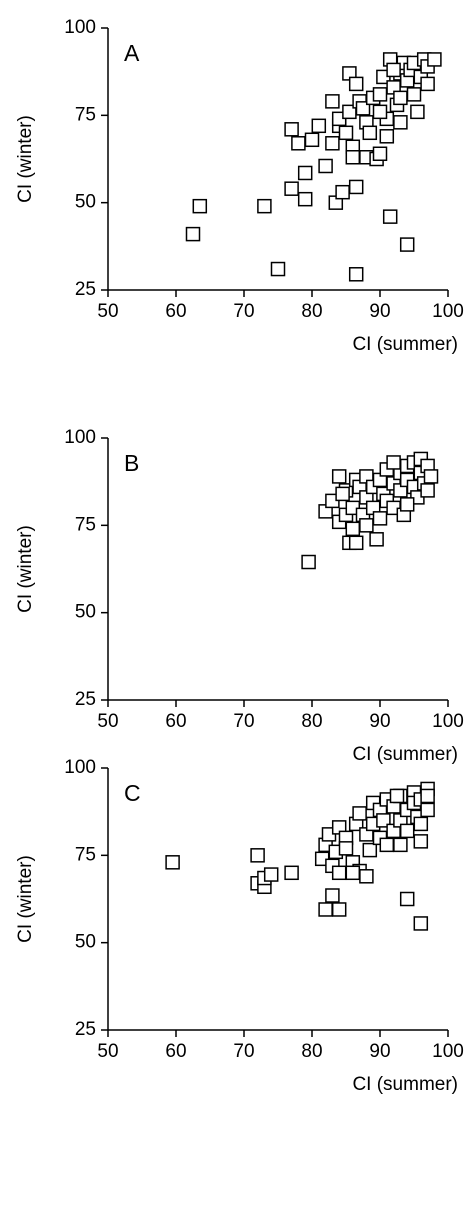 The image size is (472, 1205). What do you see at coordinates (132, 793) in the screenshot?
I see `panel-label: C` at bounding box center [132, 793].